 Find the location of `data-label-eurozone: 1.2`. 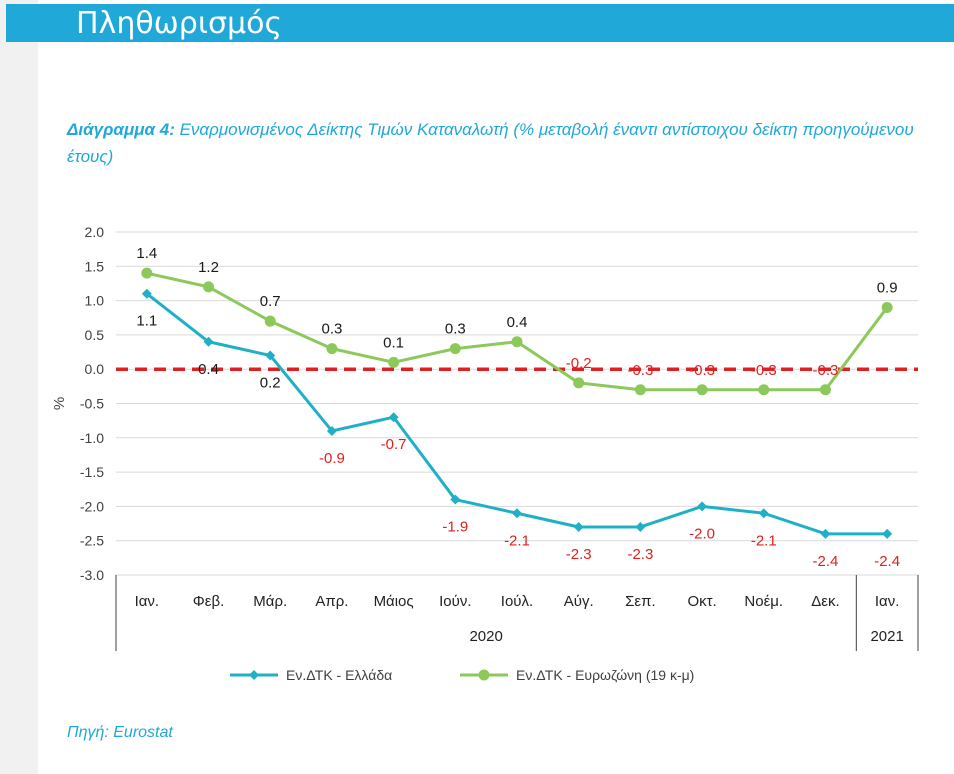

data-label-eurozone: 1.2 is located at coordinates (208, 267).